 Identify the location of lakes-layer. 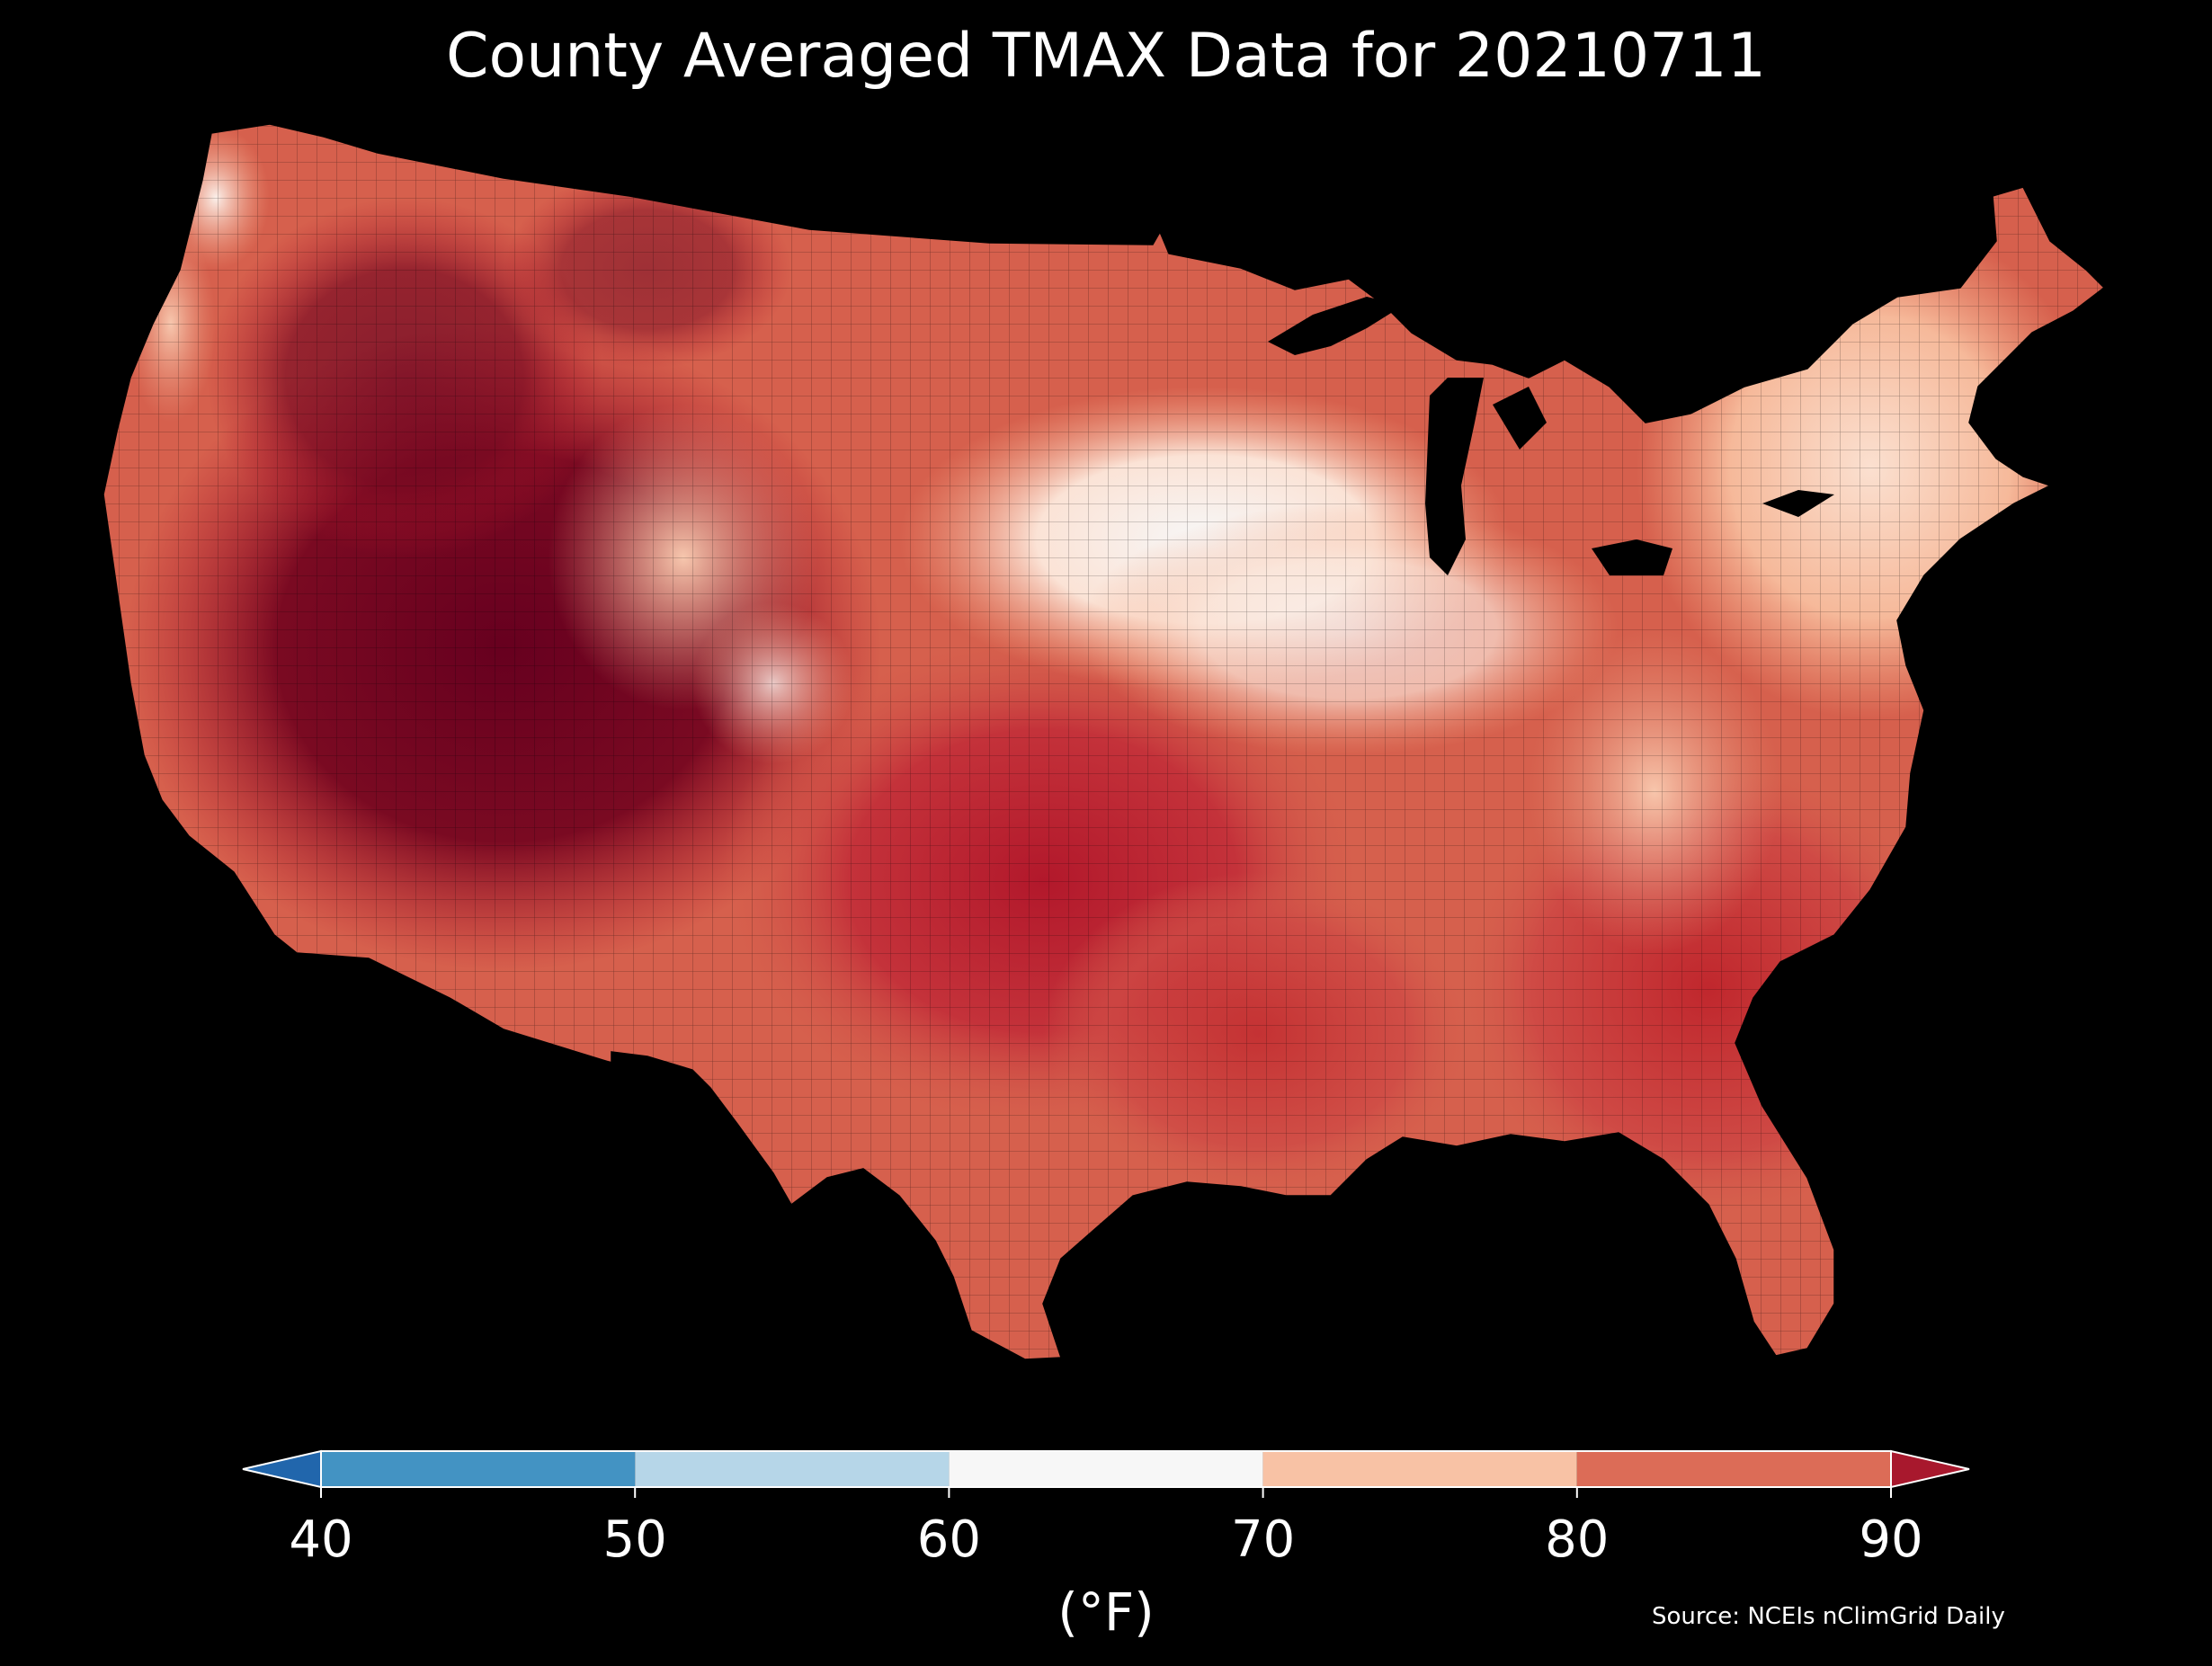
(1551, 436).